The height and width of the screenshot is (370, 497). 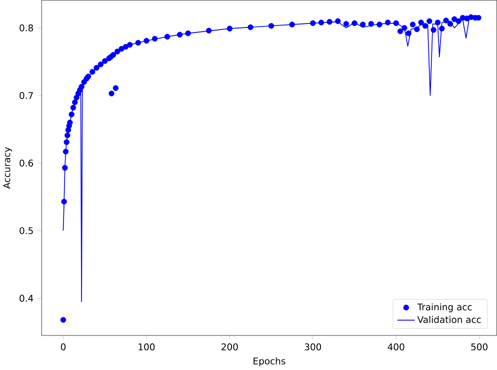 I want to click on x-tick-label: 400, so click(x=396, y=347).